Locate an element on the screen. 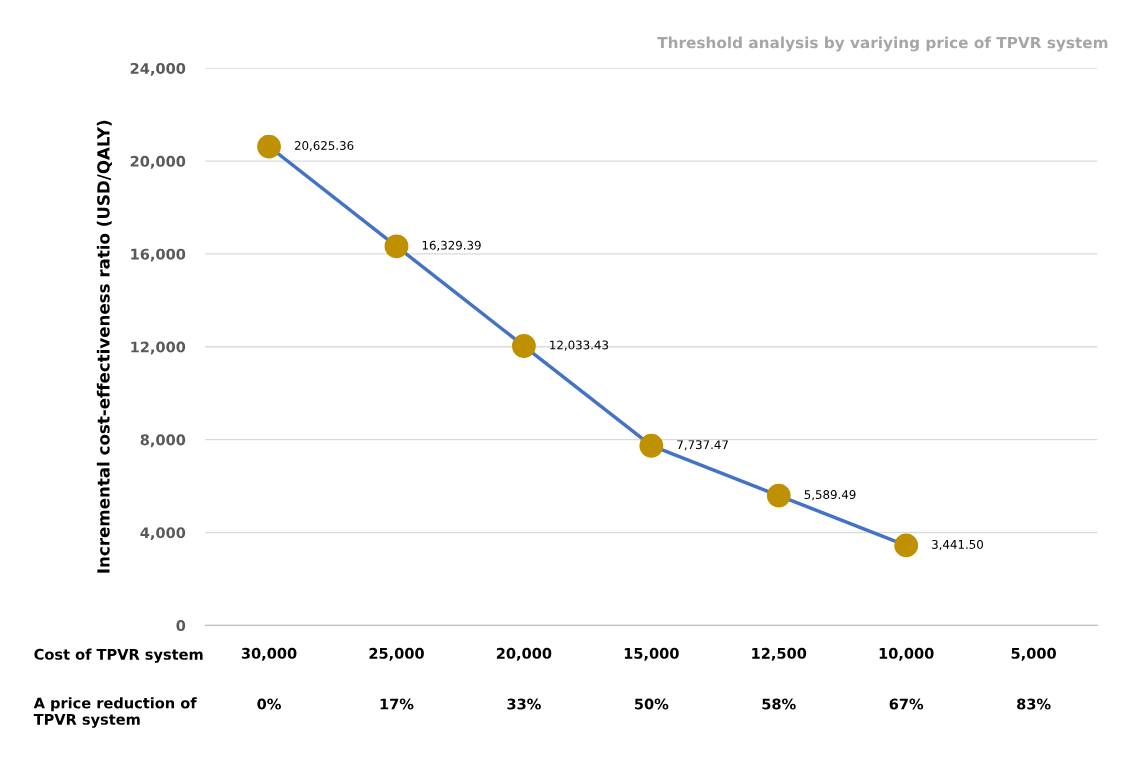 The image size is (1122, 758). category-label: 5,000 83% is located at coordinates (1033, 678).